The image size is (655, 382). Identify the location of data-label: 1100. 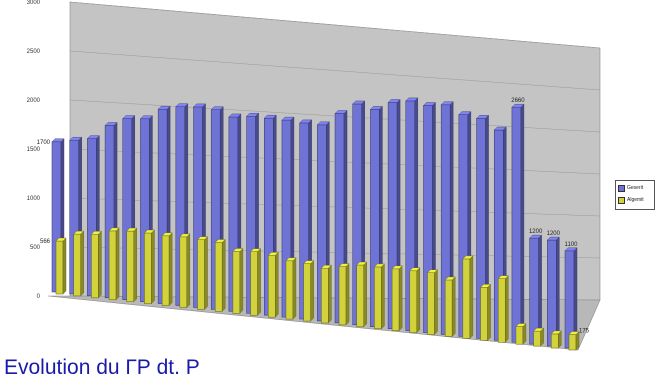
(572, 245).